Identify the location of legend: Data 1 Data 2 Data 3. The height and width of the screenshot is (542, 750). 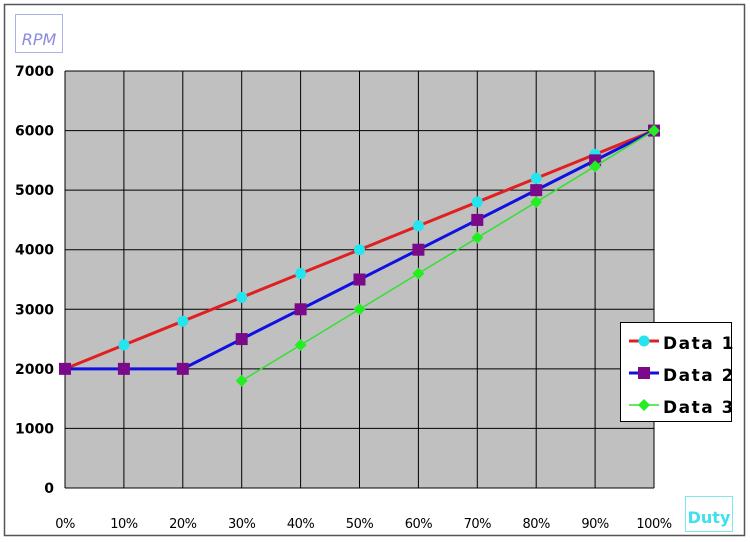
(677, 372).